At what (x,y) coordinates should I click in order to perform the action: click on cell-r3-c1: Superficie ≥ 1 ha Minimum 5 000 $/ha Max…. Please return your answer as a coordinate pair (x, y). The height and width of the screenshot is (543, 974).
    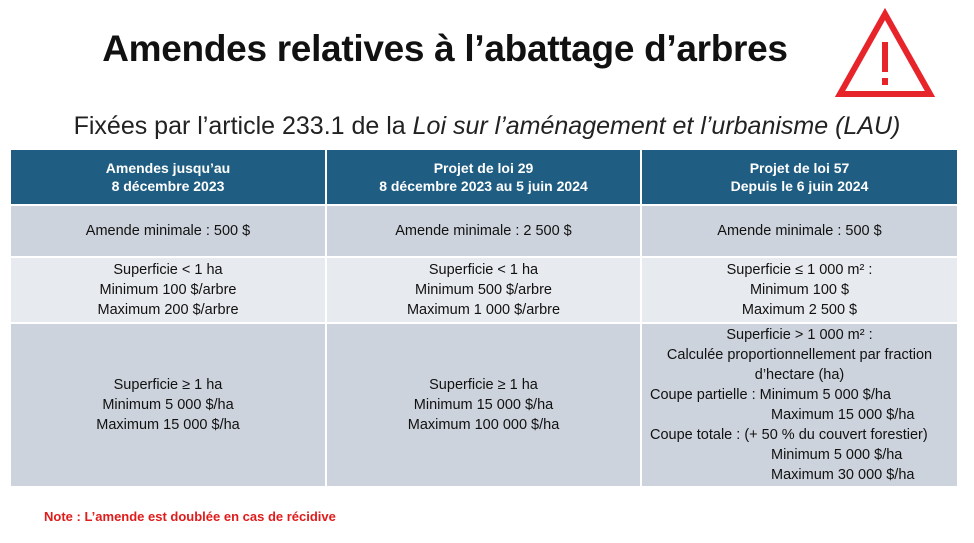
    Looking at the image, I should click on (169, 404).